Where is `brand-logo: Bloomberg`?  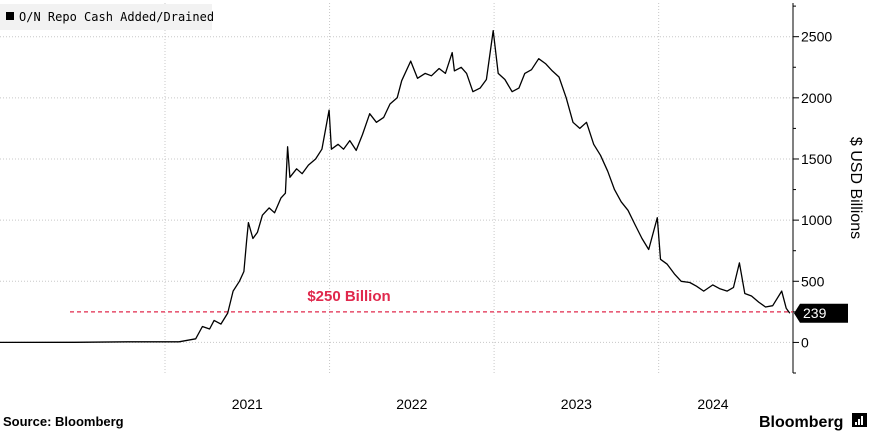 brand-logo: Bloomberg is located at coordinates (801, 422).